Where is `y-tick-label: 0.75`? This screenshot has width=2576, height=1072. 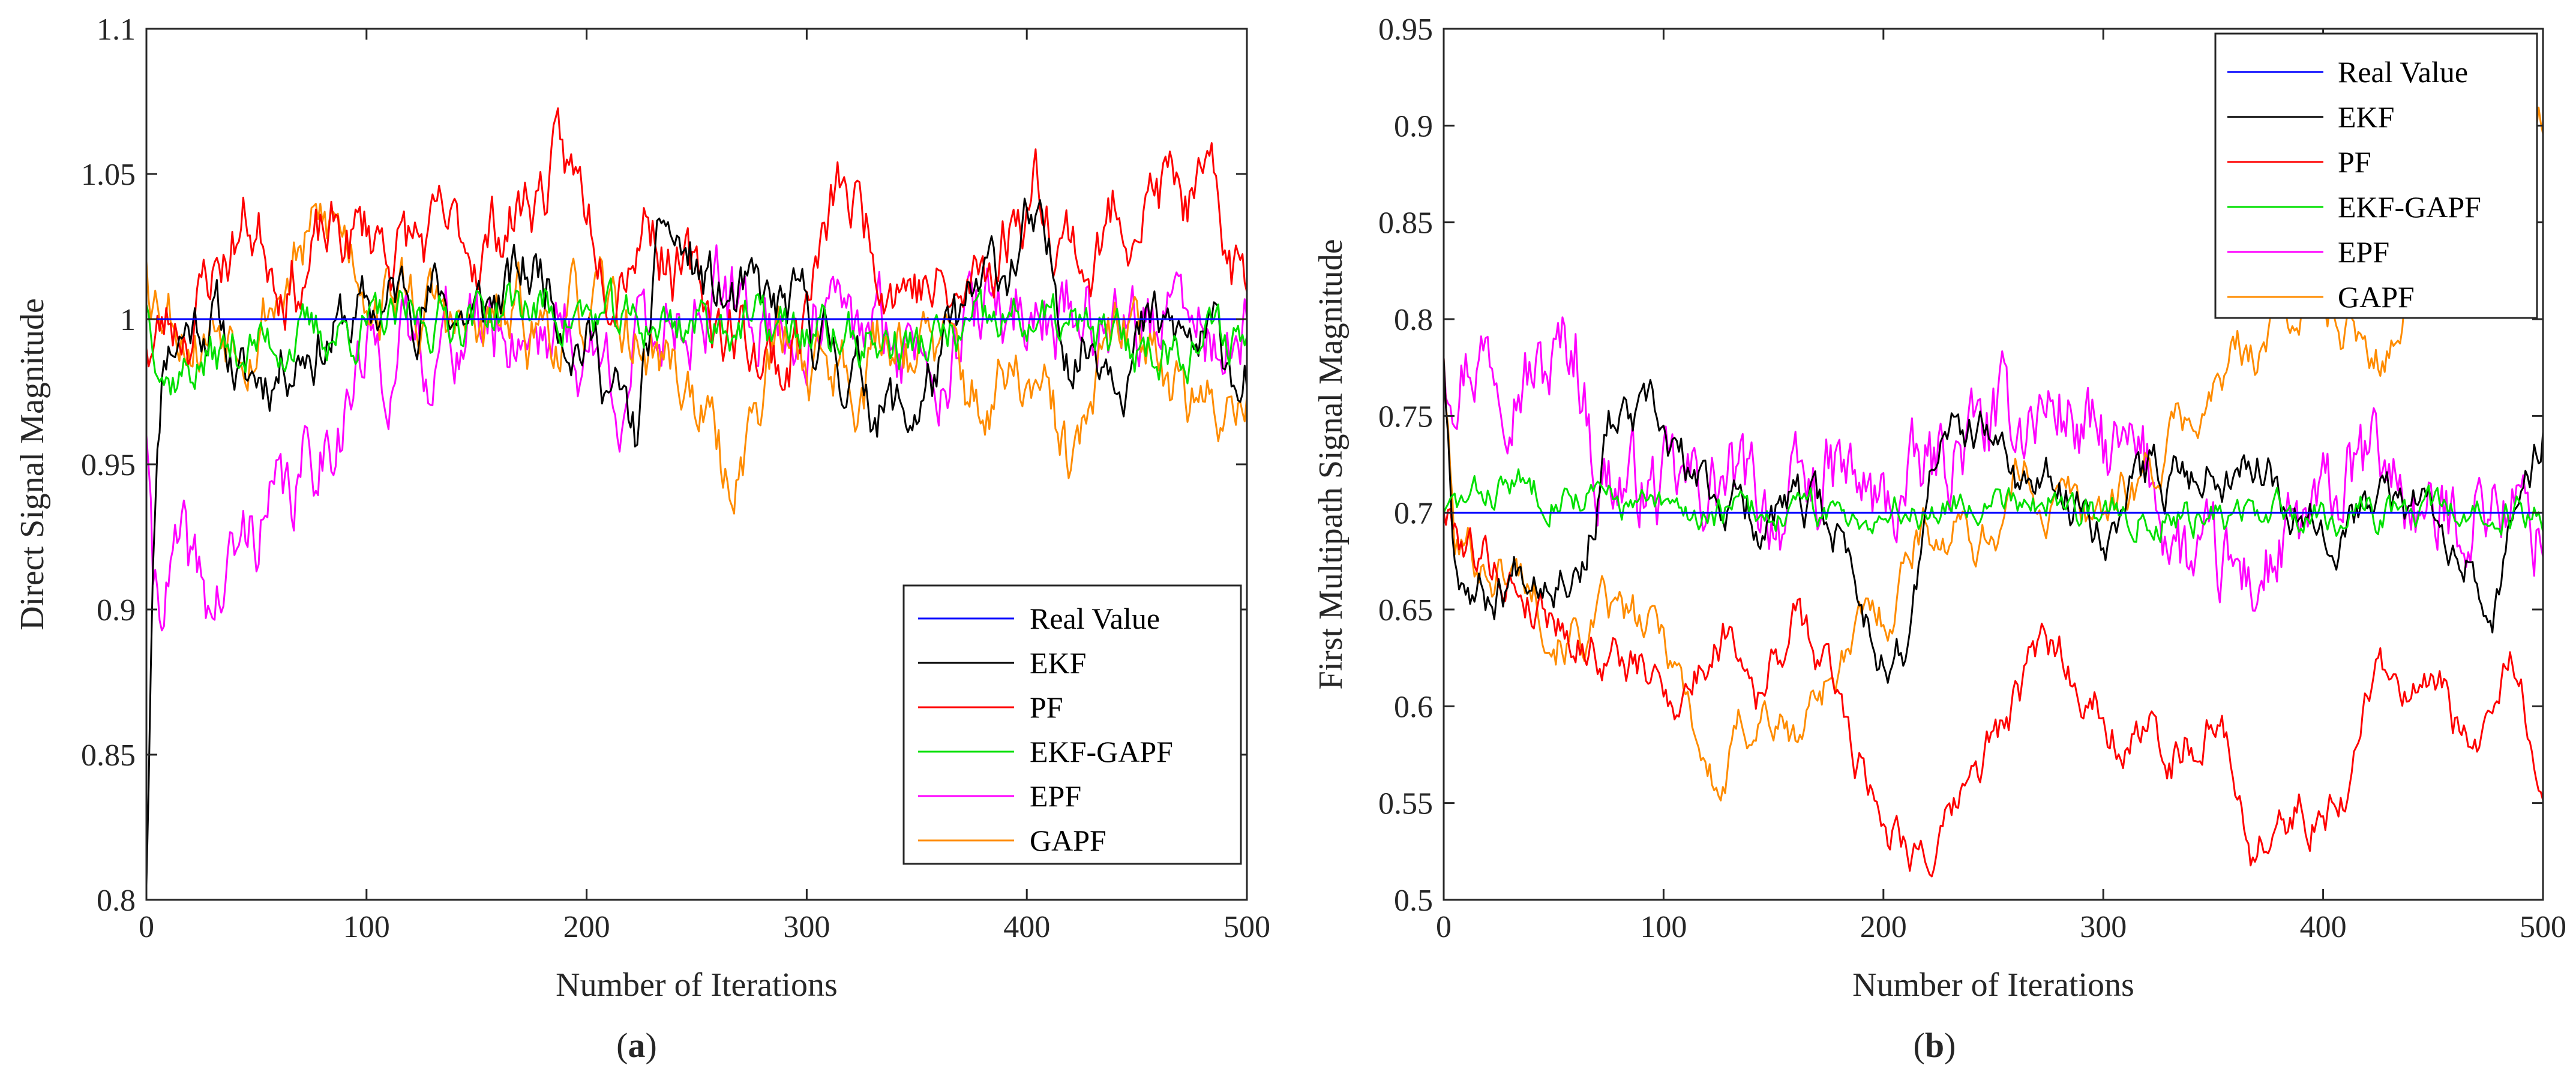
y-tick-label: 0.75 is located at coordinates (1405, 417).